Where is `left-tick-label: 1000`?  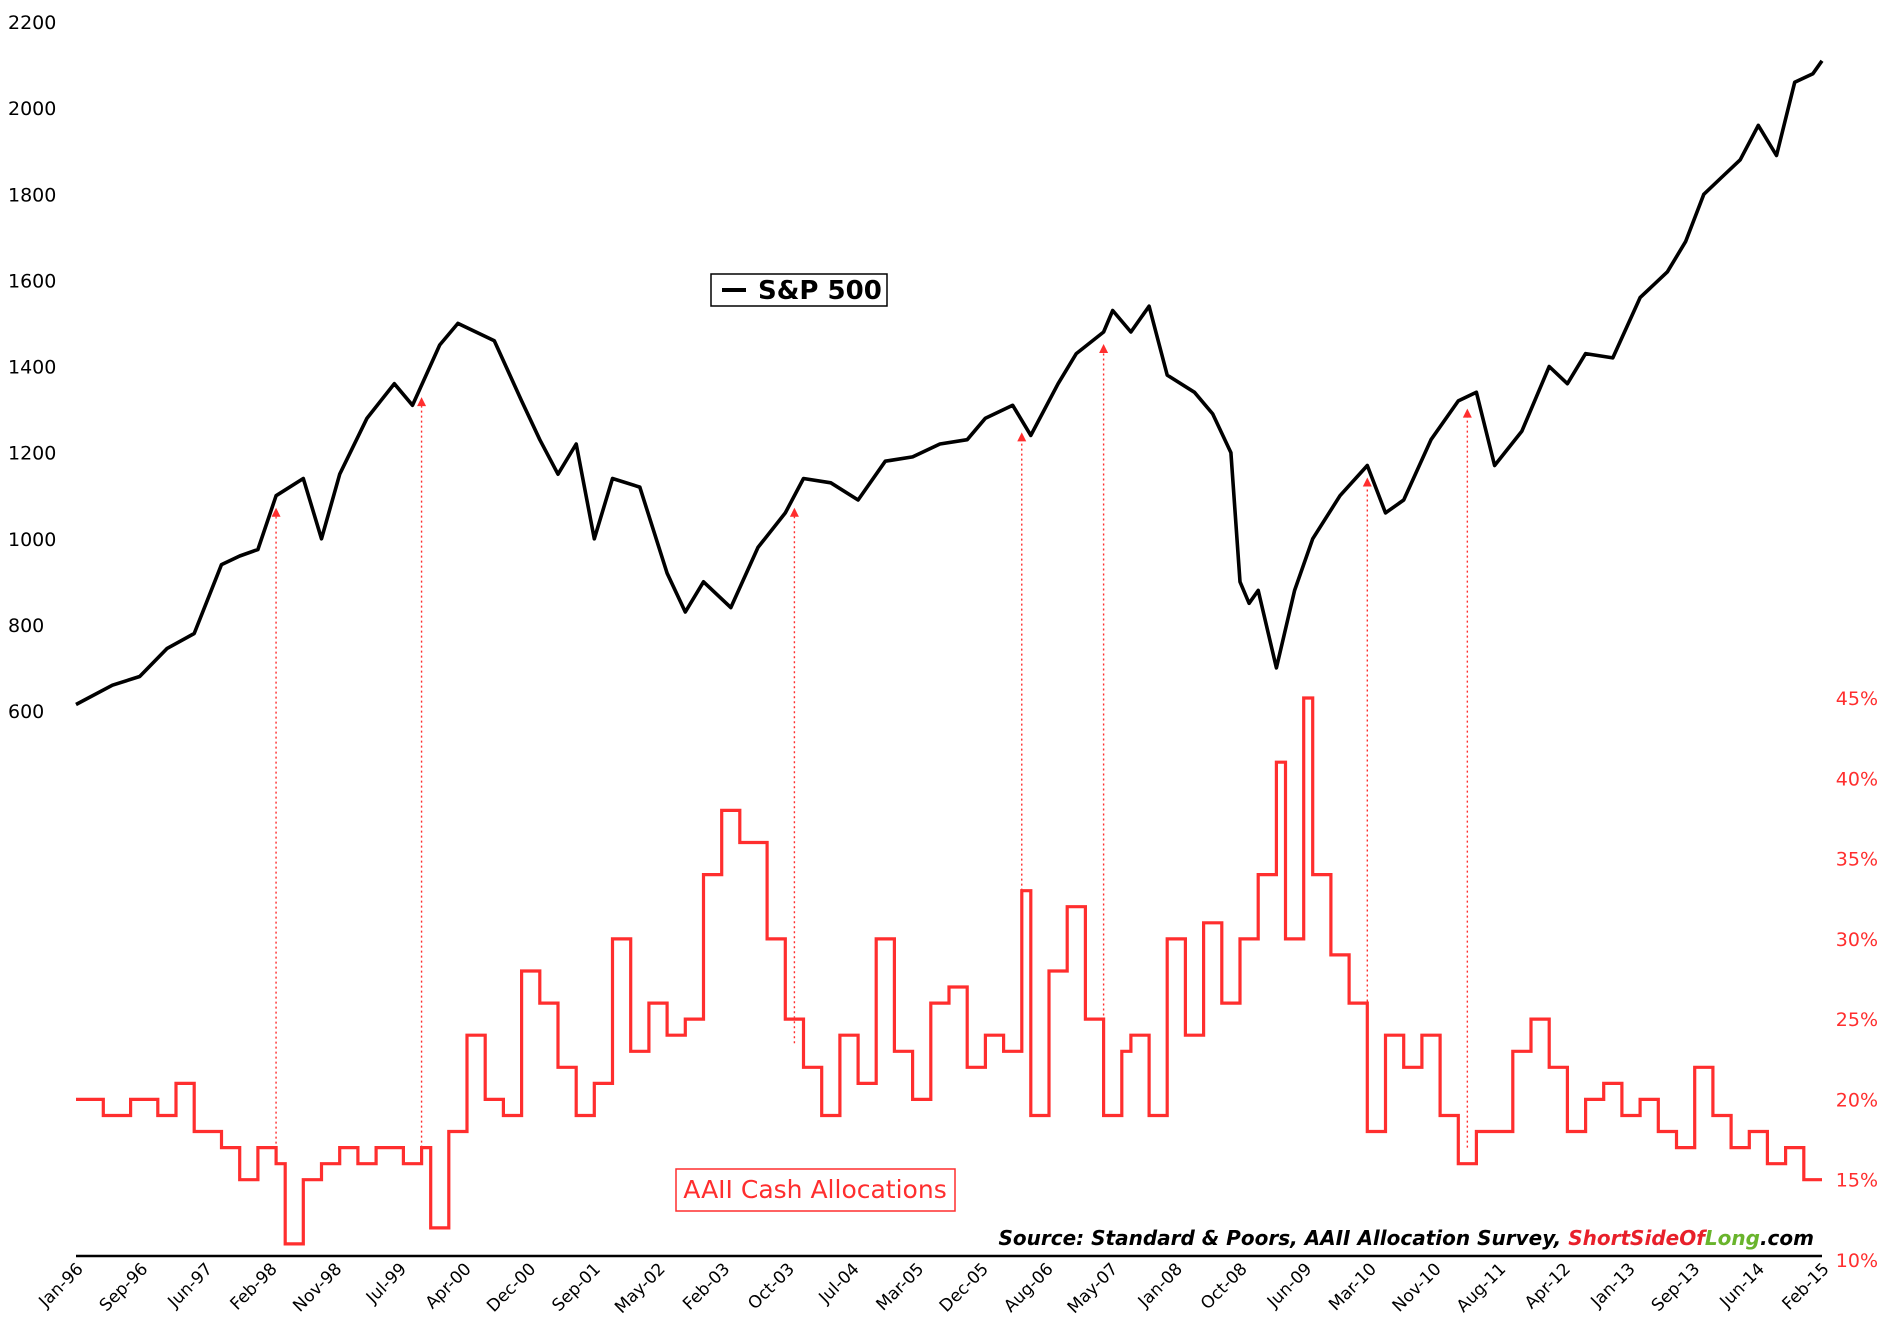 left-tick-label: 1000 is located at coordinates (32, 540).